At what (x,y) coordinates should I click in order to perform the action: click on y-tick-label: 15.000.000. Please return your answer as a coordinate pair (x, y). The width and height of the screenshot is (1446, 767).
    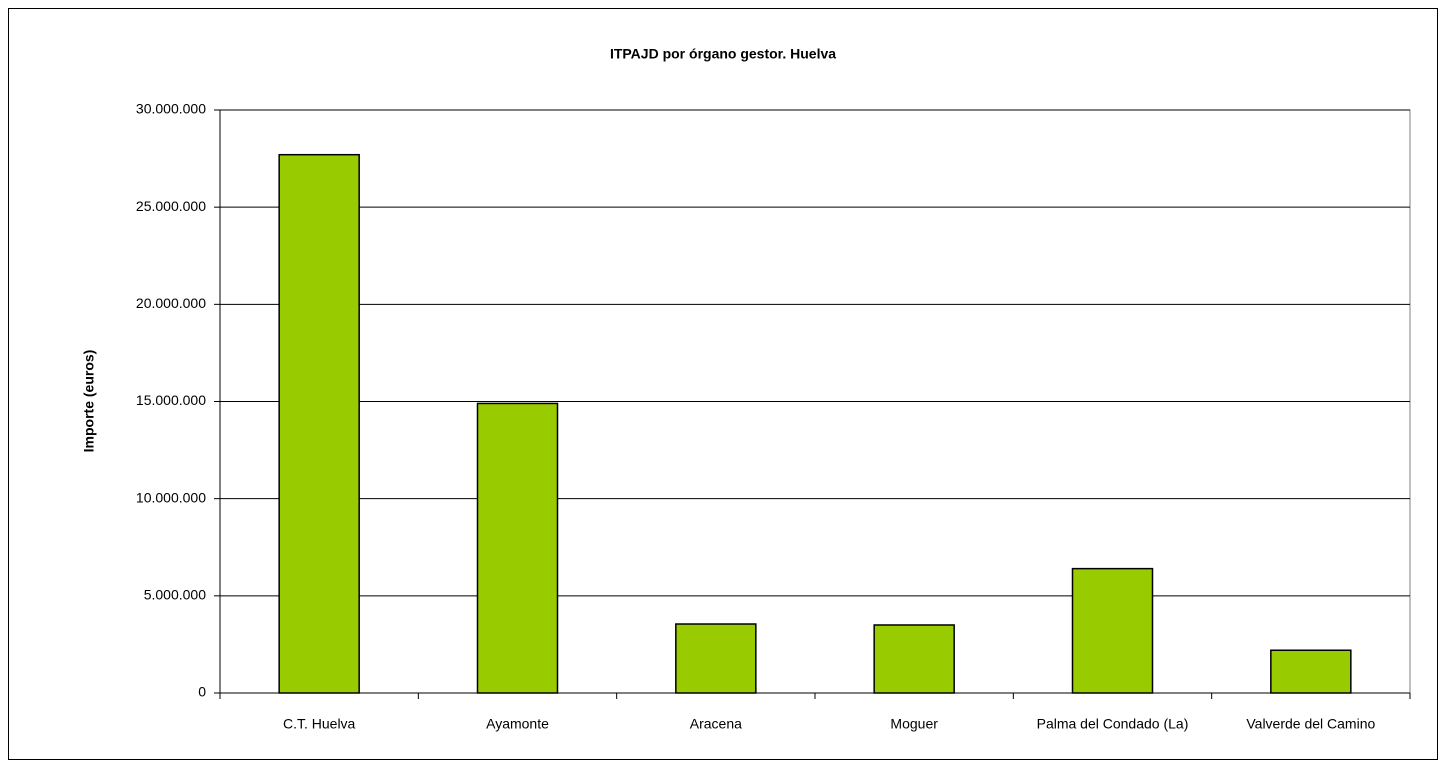
    Looking at the image, I should click on (171, 400).